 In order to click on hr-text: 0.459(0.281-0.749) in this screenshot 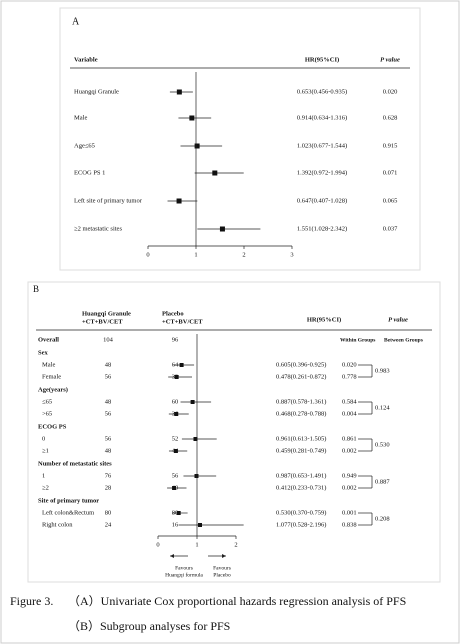, I will do `click(301, 450)`.